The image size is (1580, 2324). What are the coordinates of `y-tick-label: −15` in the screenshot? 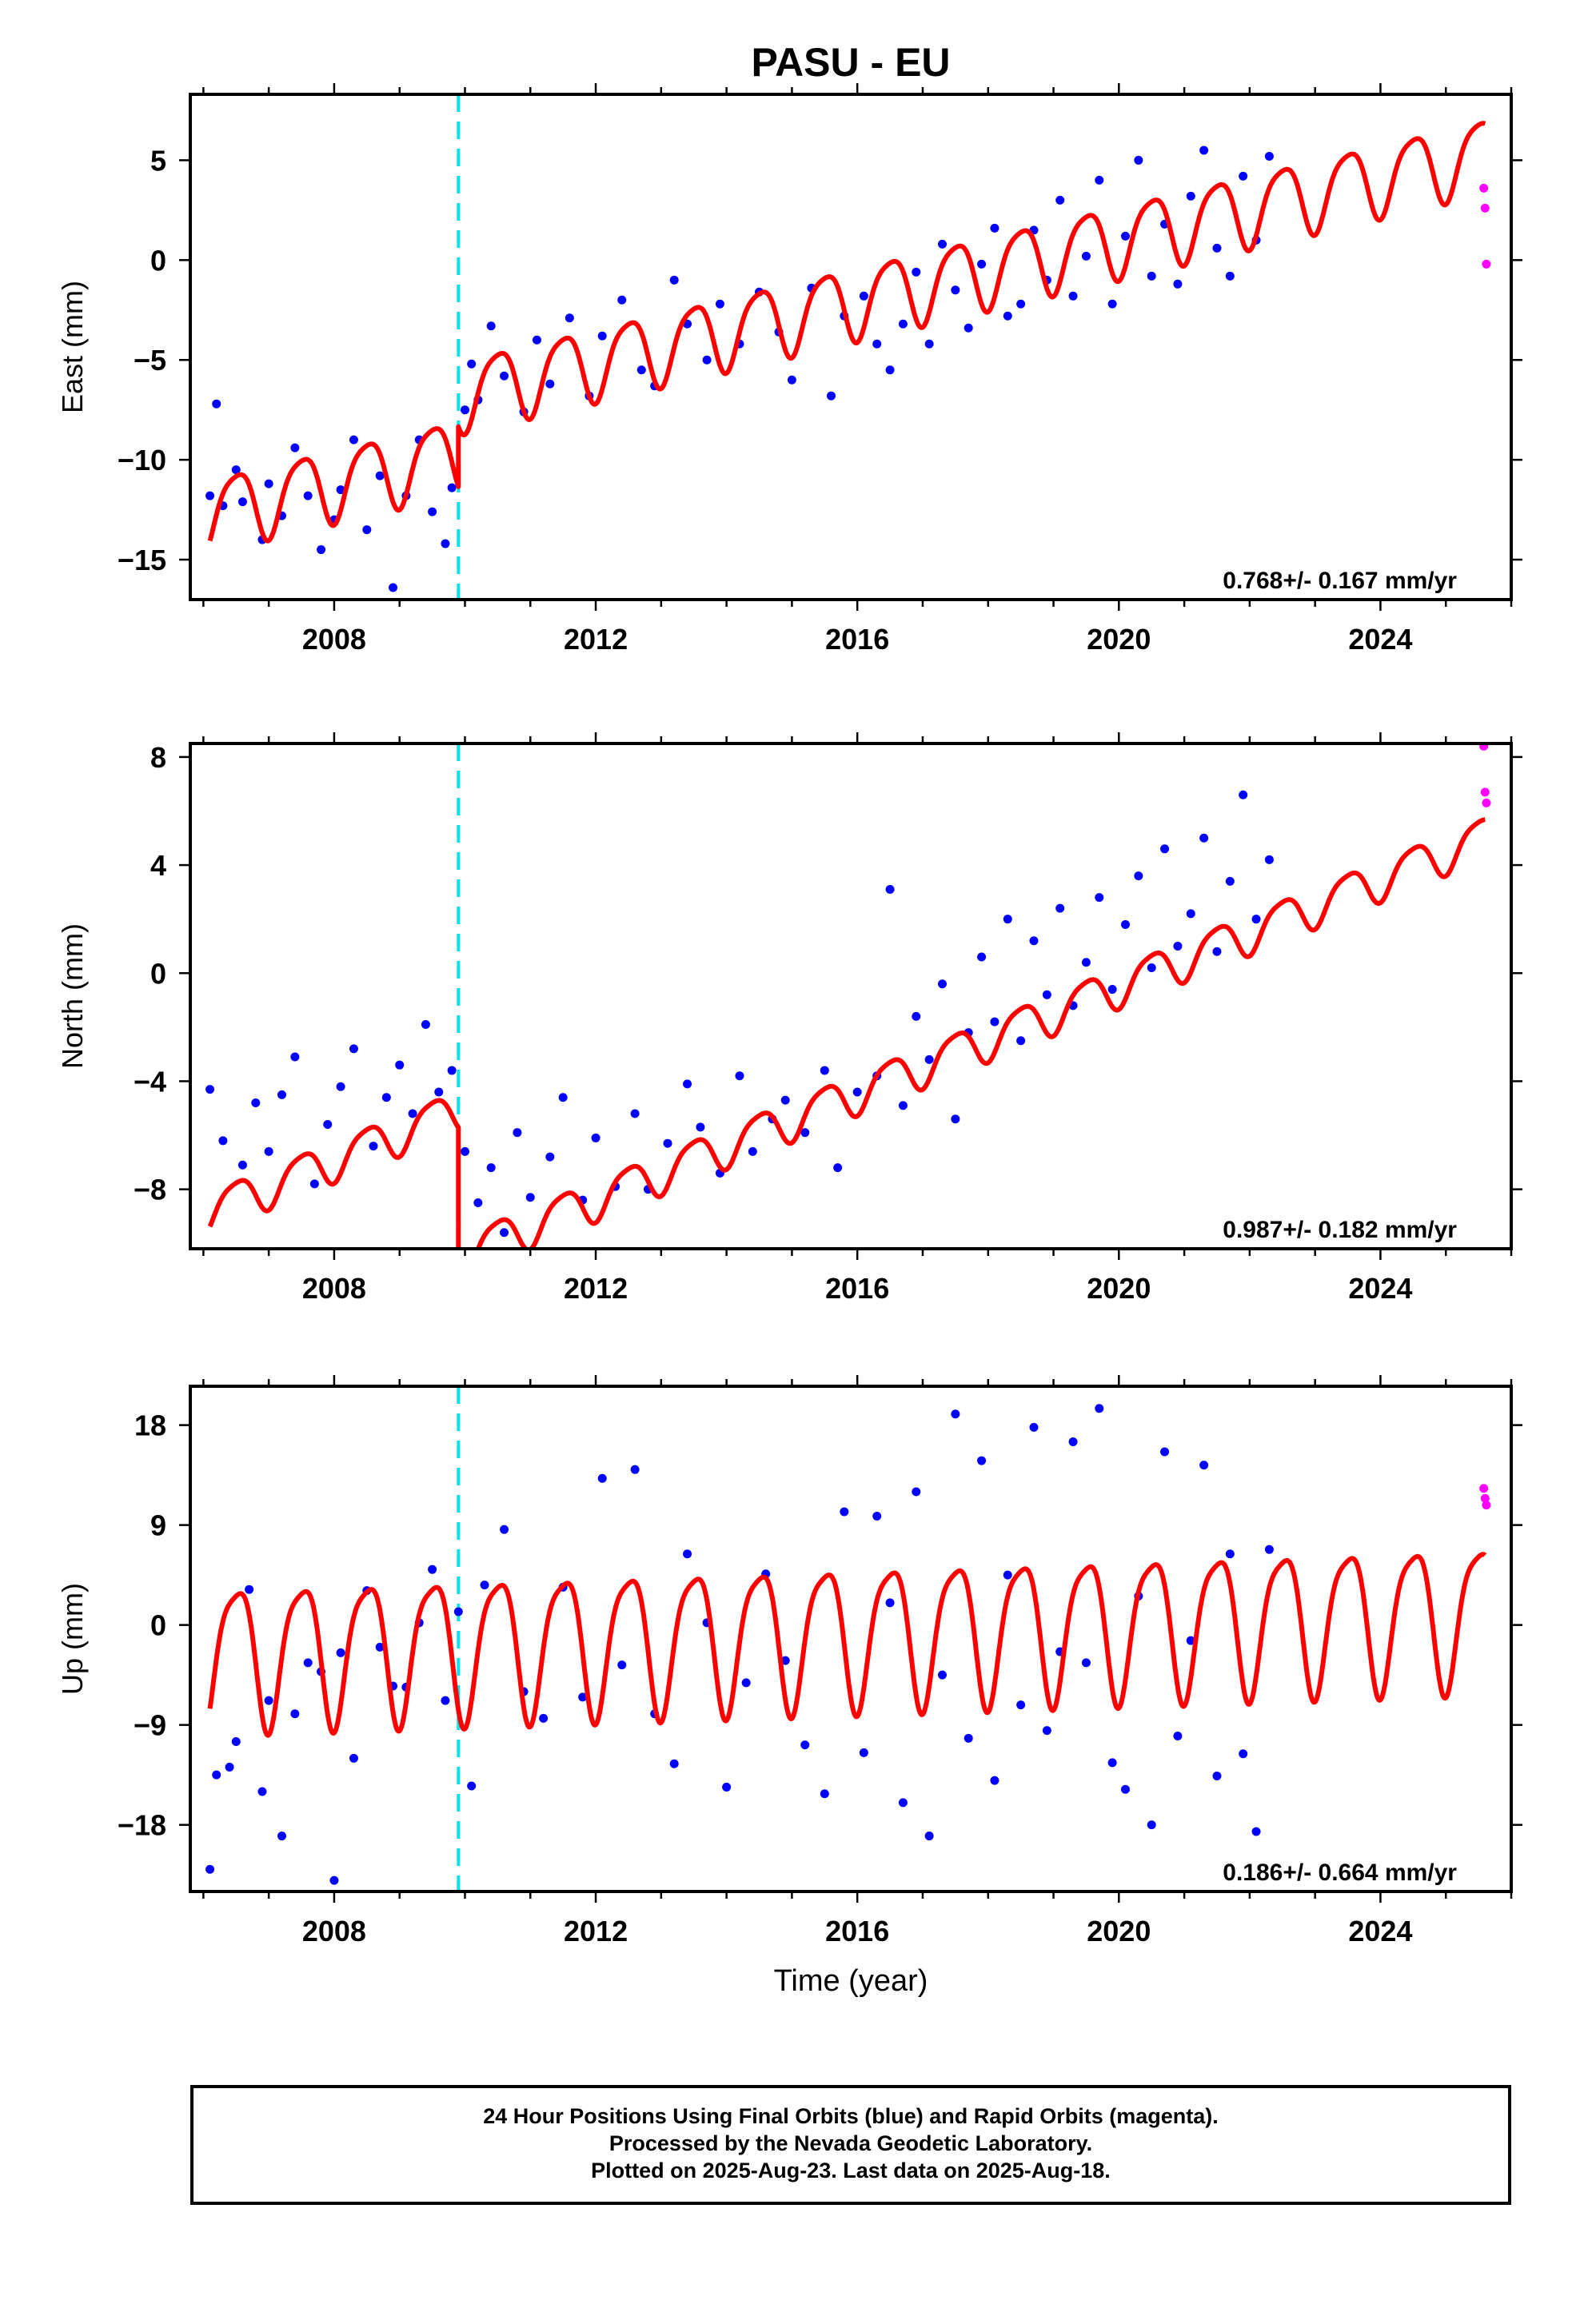 It's located at (142, 560).